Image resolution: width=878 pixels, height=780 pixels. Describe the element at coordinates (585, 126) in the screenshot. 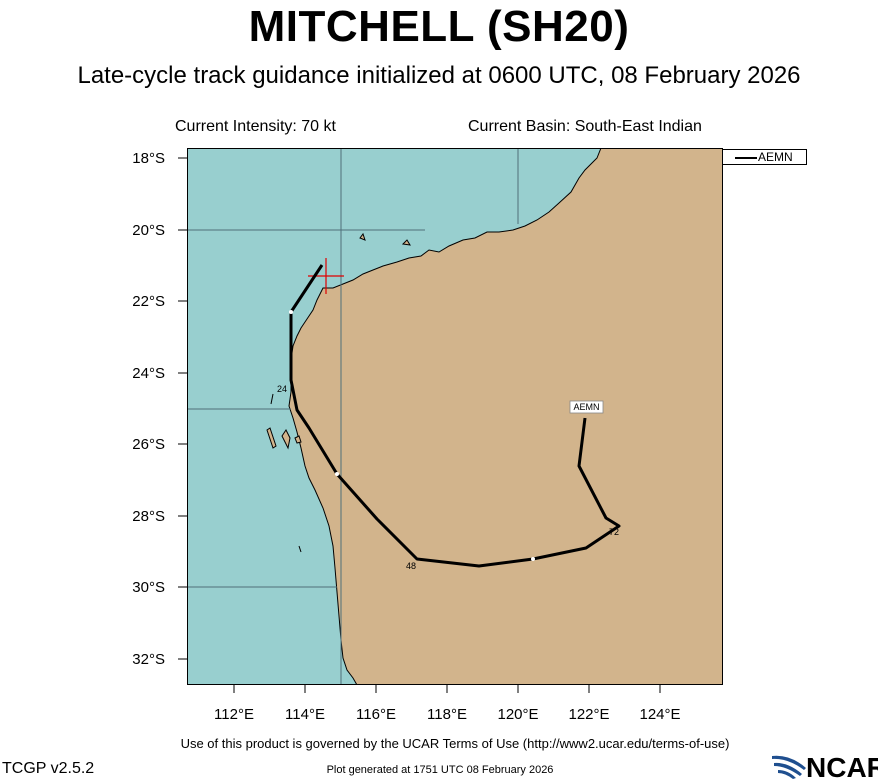

I see `current-basin: Current Basin: South-East Indian` at that location.